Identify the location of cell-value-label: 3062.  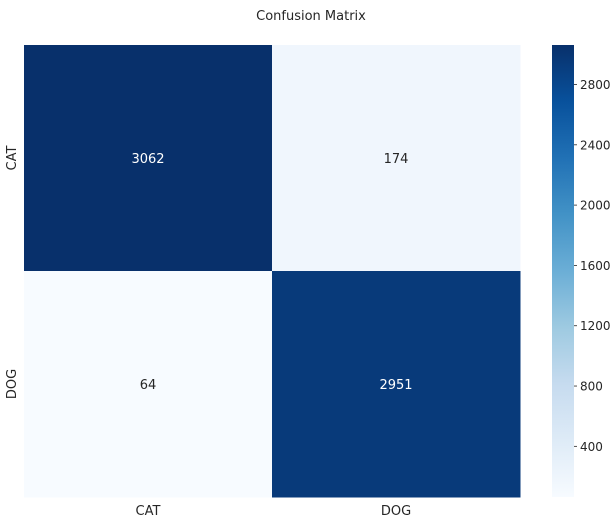
(147, 159).